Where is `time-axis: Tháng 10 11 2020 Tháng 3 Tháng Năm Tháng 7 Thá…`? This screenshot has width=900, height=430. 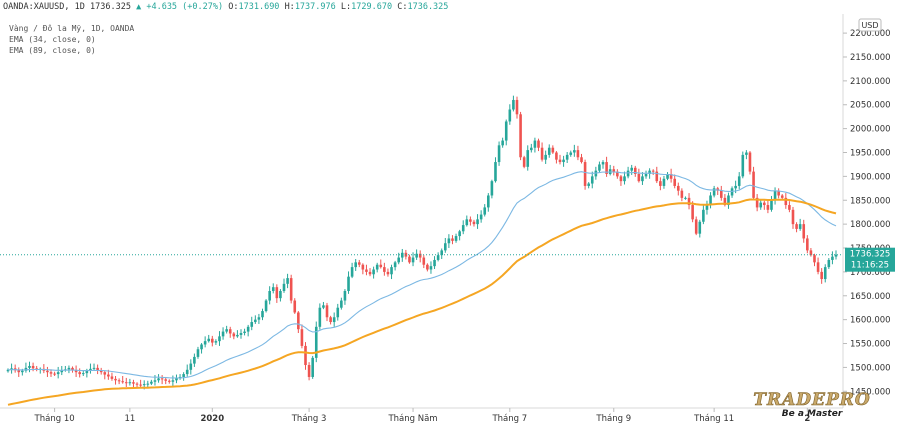 time-axis: Tháng 10 11 2020 Tháng 3 Tháng Năm Tháng 7 Thá… is located at coordinates (422, 416).